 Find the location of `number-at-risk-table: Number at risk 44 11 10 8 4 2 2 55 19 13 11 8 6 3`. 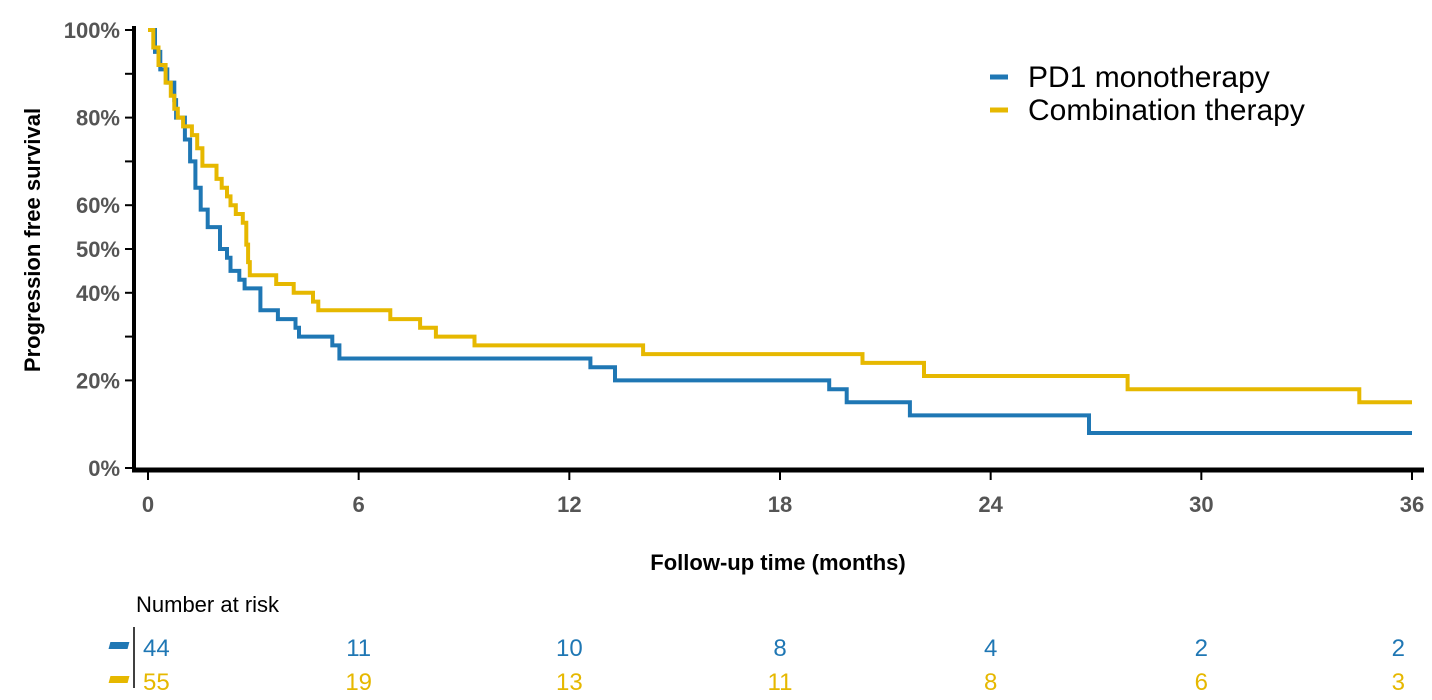

number-at-risk-table: Number at risk 44 11 10 8 4 2 2 55 19 13 11 8 6 3 is located at coordinates (756, 644).